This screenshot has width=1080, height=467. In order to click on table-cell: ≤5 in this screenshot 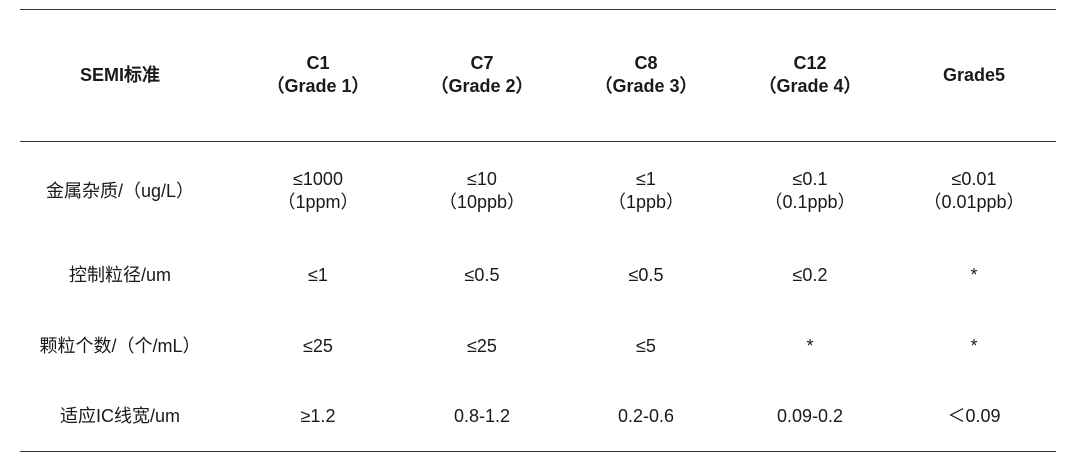, I will do `click(646, 346)`.